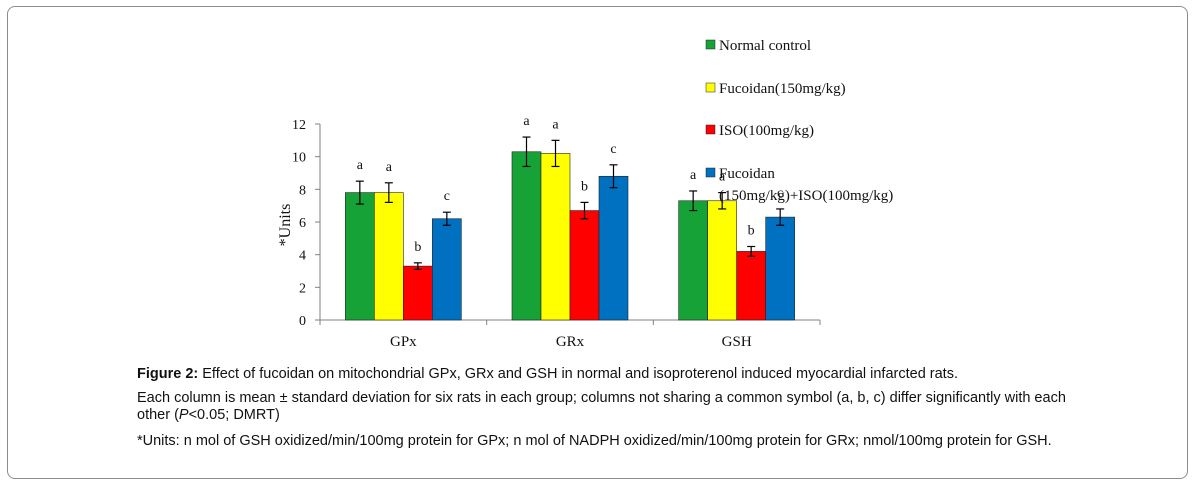 Image resolution: width=1197 pixels, height=487 pixels. Describe the element at coordinates (302, 256) in the screenshot. I see `y-tick-label: 4` at that location.